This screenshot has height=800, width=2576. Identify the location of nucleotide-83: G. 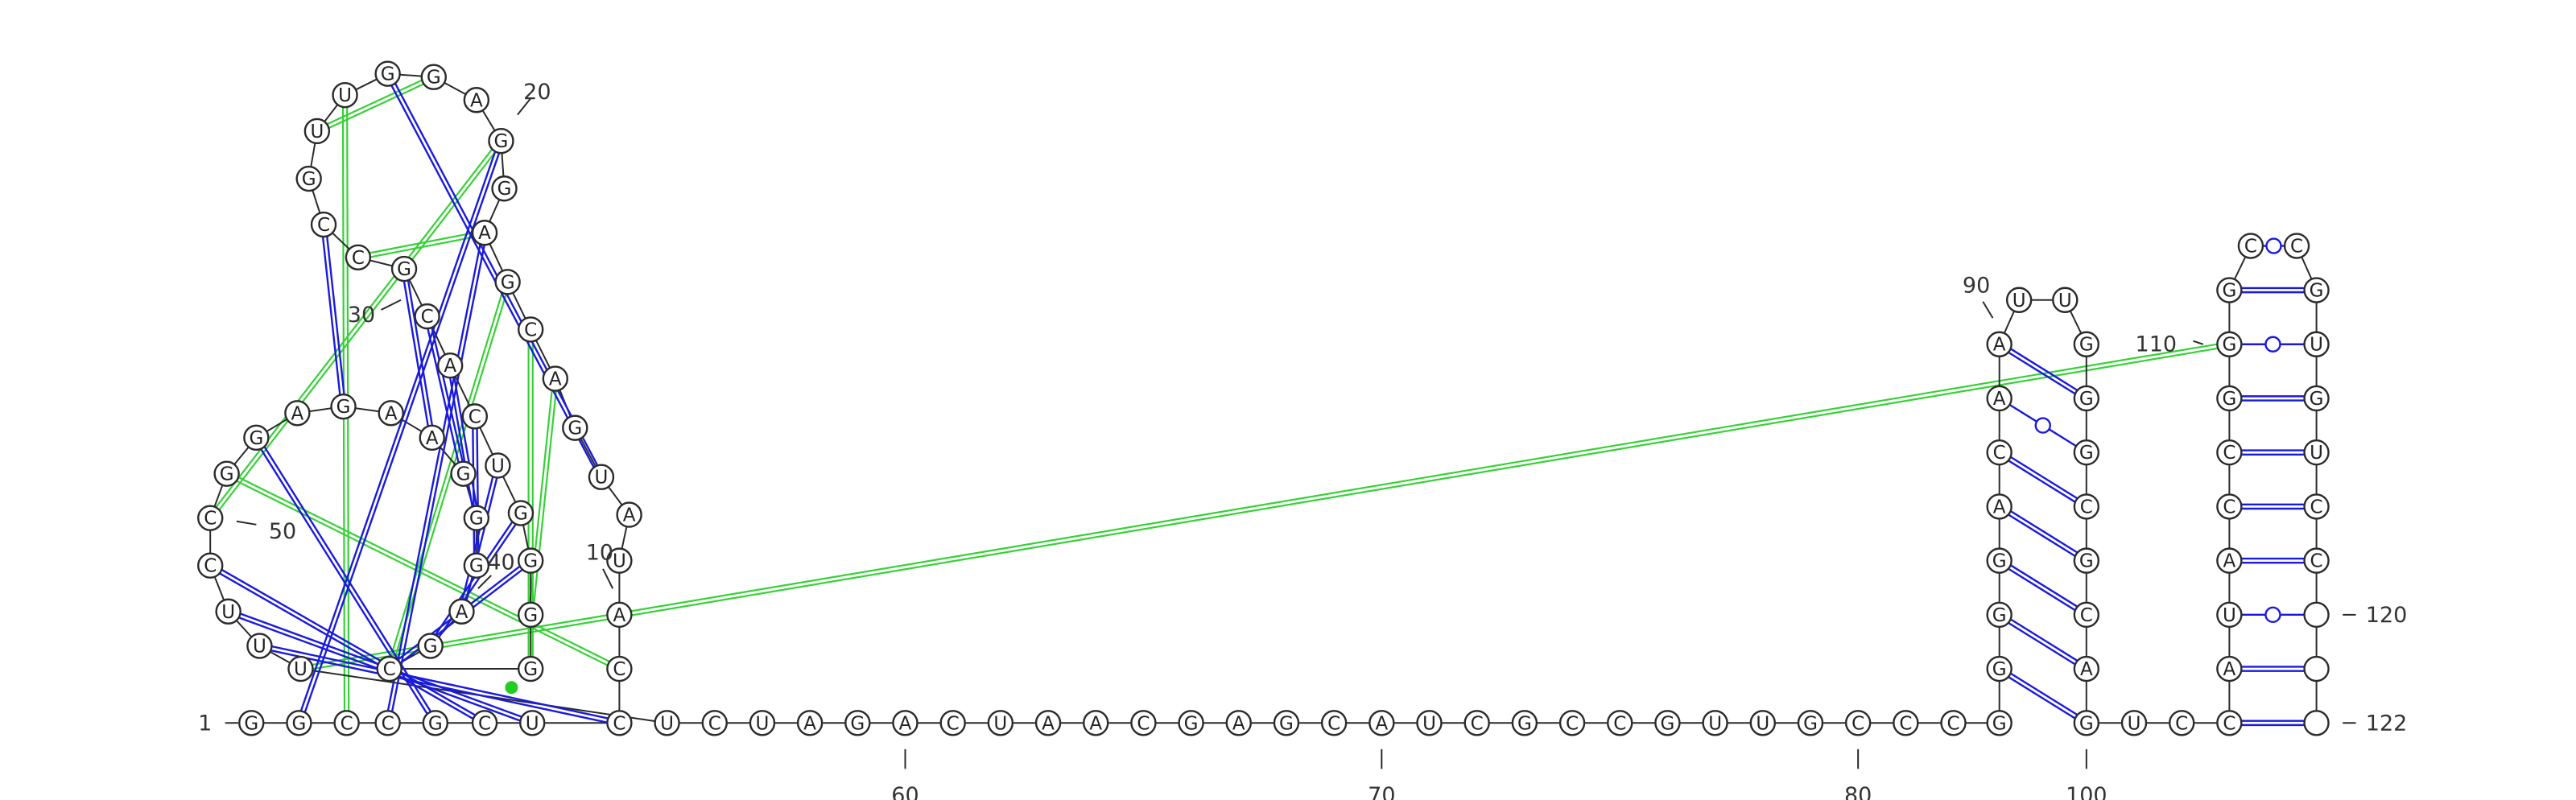
(2000, 723).